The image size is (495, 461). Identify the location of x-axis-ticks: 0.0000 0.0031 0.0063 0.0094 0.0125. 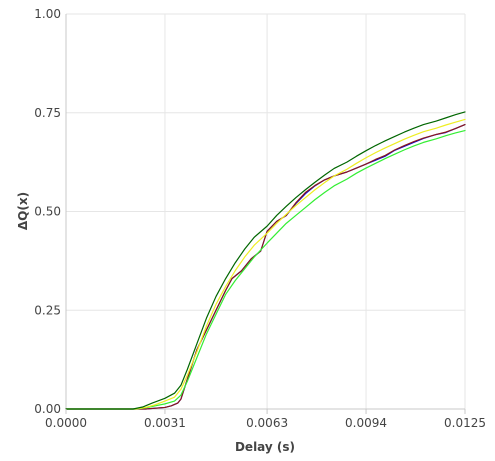
(265, 419).